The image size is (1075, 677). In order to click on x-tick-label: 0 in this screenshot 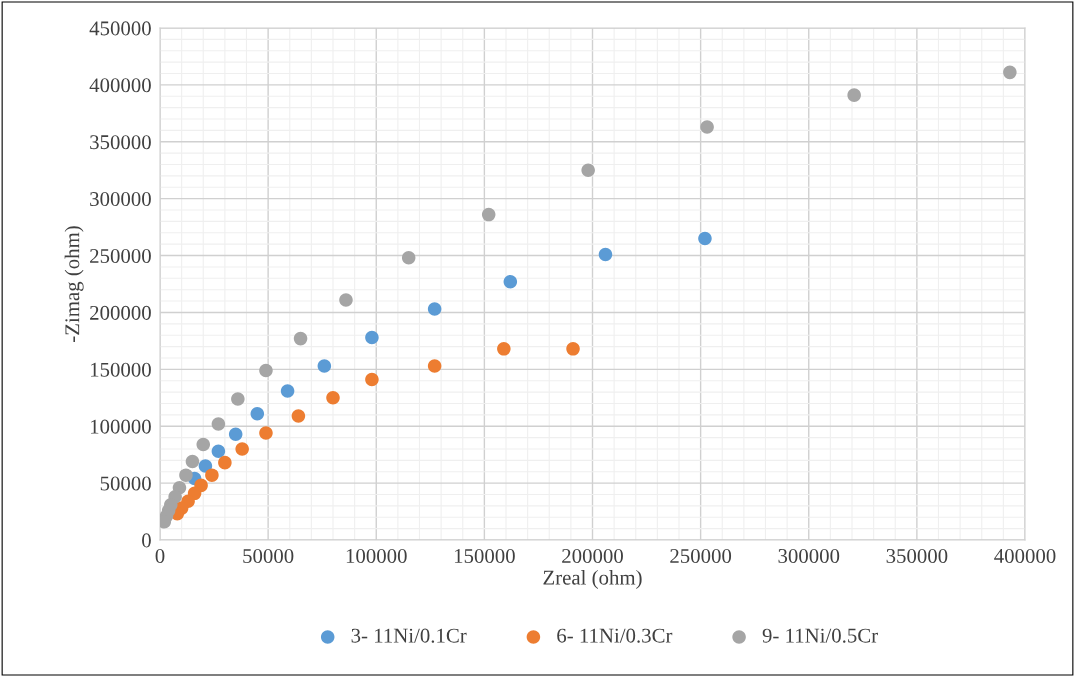, I will do `click(160, 555)`.